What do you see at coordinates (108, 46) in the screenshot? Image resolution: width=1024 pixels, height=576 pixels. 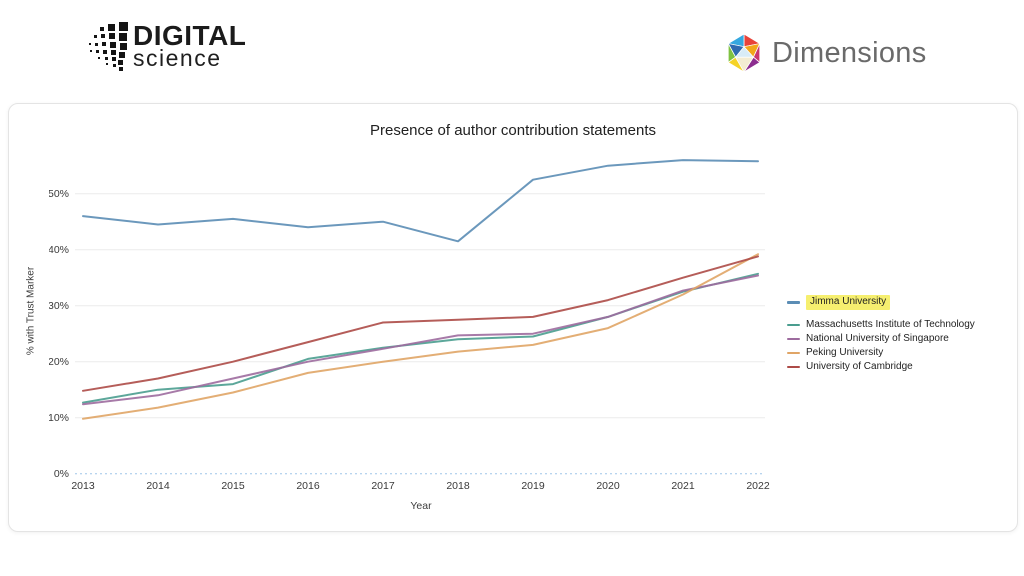 I see `digital-science-dots-icon` at bounding box center [108, 46].